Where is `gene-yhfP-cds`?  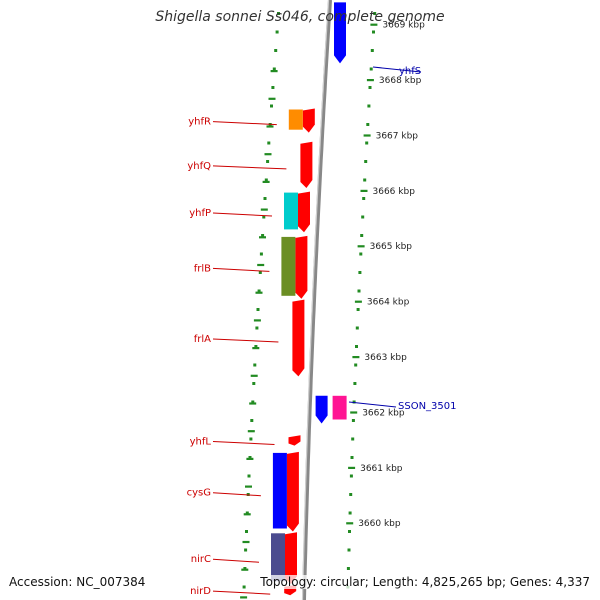
gene-yhfP-cds is located at coordinates (304, 212).